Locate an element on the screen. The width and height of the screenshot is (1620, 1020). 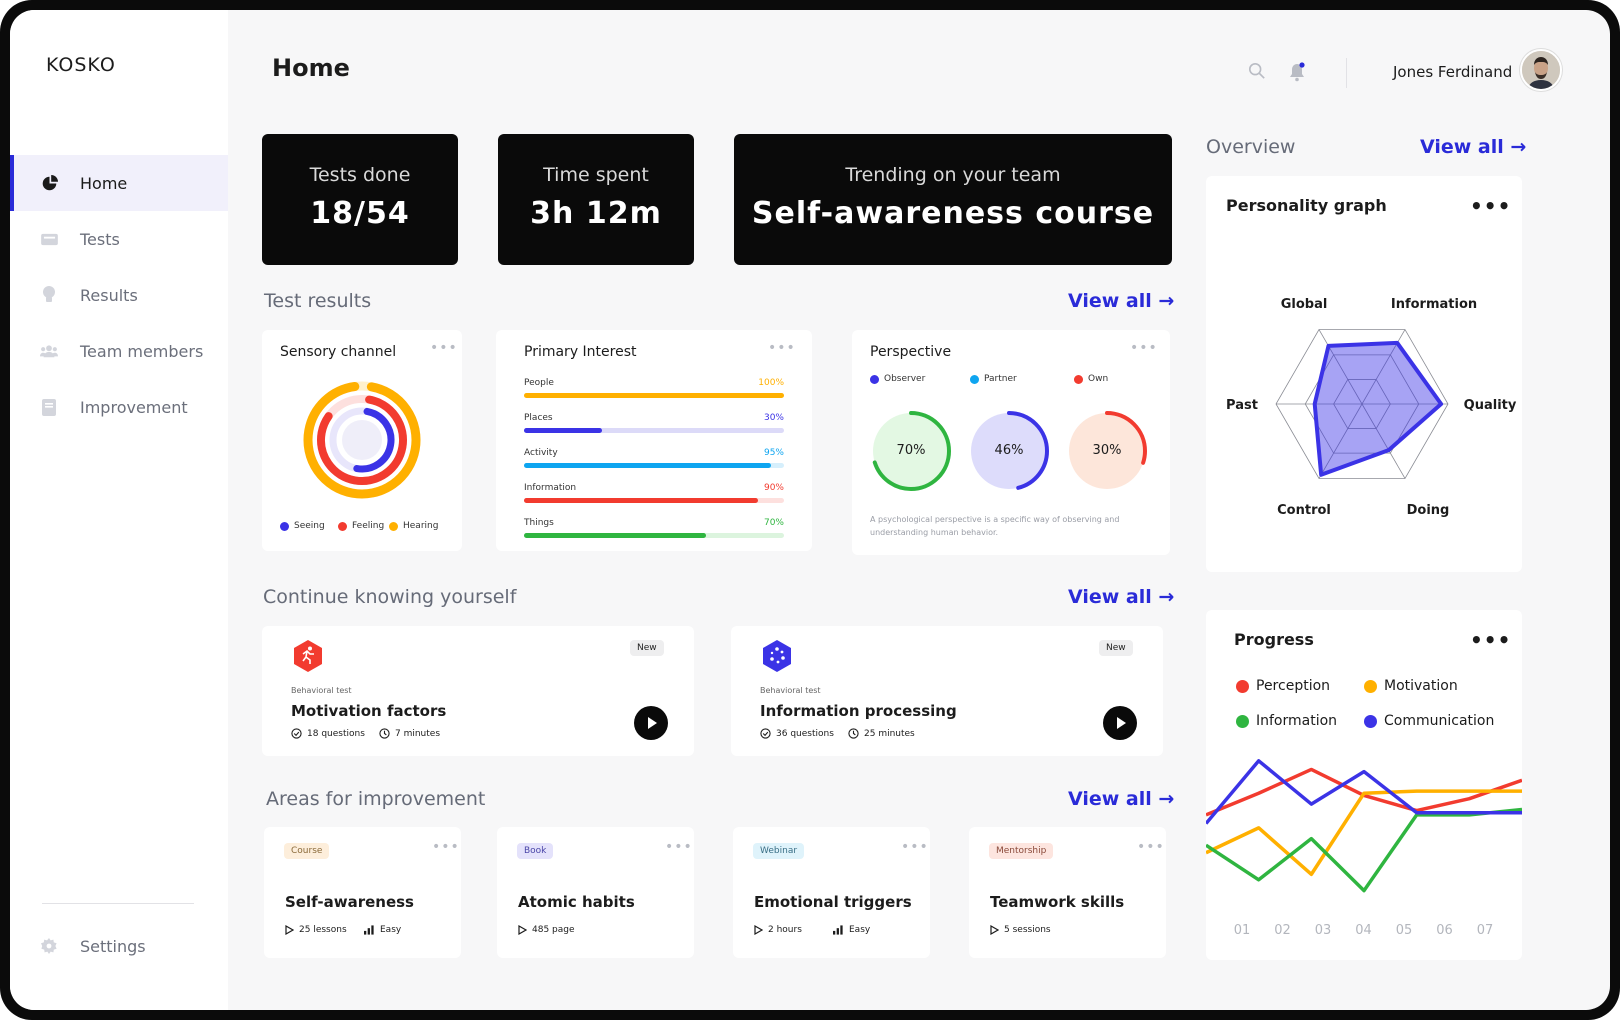
sidebar-item-label: Team members is located at coordinates (142, 351).